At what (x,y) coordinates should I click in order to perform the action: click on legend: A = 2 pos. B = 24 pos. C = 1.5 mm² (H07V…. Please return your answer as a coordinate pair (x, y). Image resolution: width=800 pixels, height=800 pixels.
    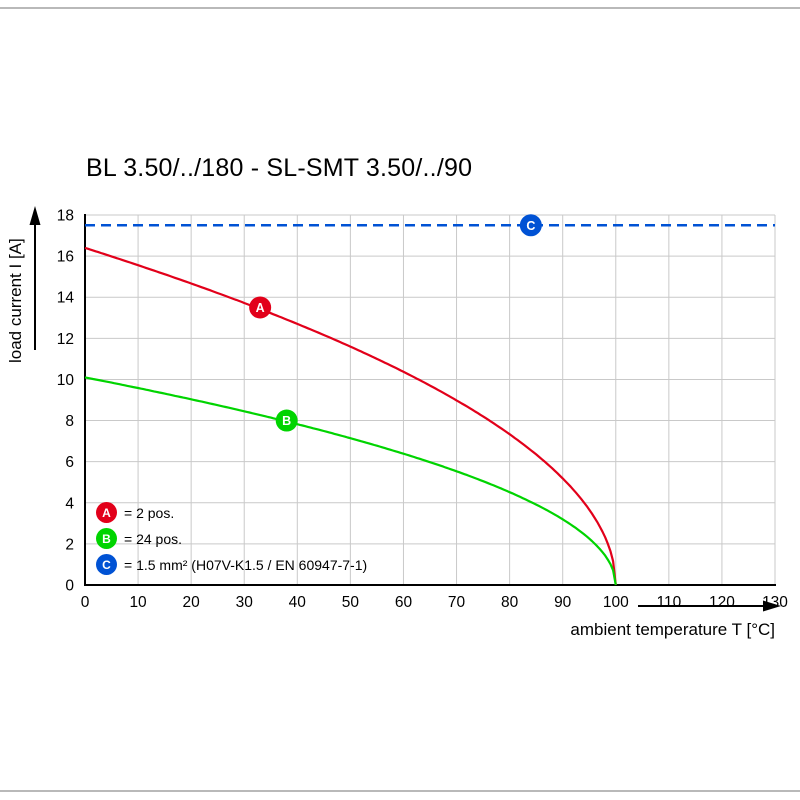
    Looking at the image, I should click on (231, 541).